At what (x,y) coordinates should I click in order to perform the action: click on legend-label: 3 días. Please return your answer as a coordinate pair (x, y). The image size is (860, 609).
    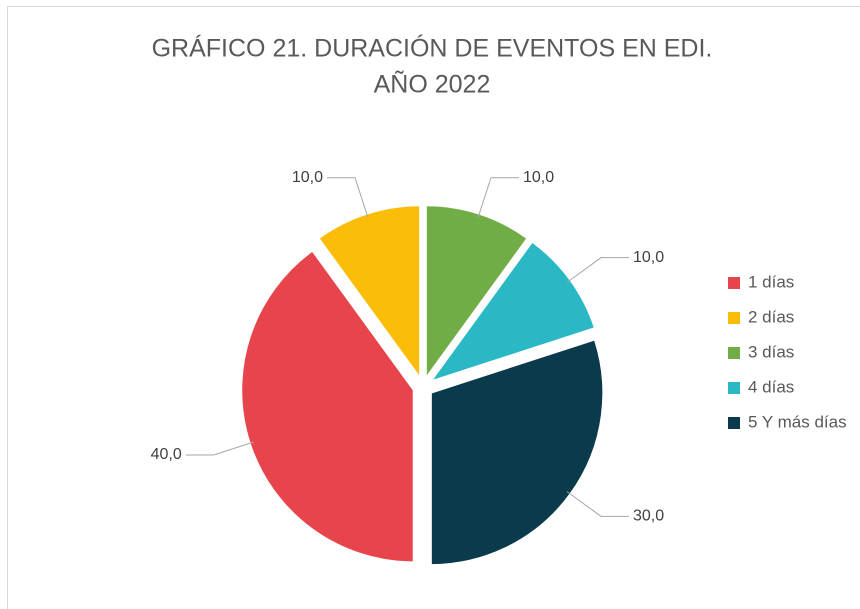
    Looking at the image, I should click on (771, 351).